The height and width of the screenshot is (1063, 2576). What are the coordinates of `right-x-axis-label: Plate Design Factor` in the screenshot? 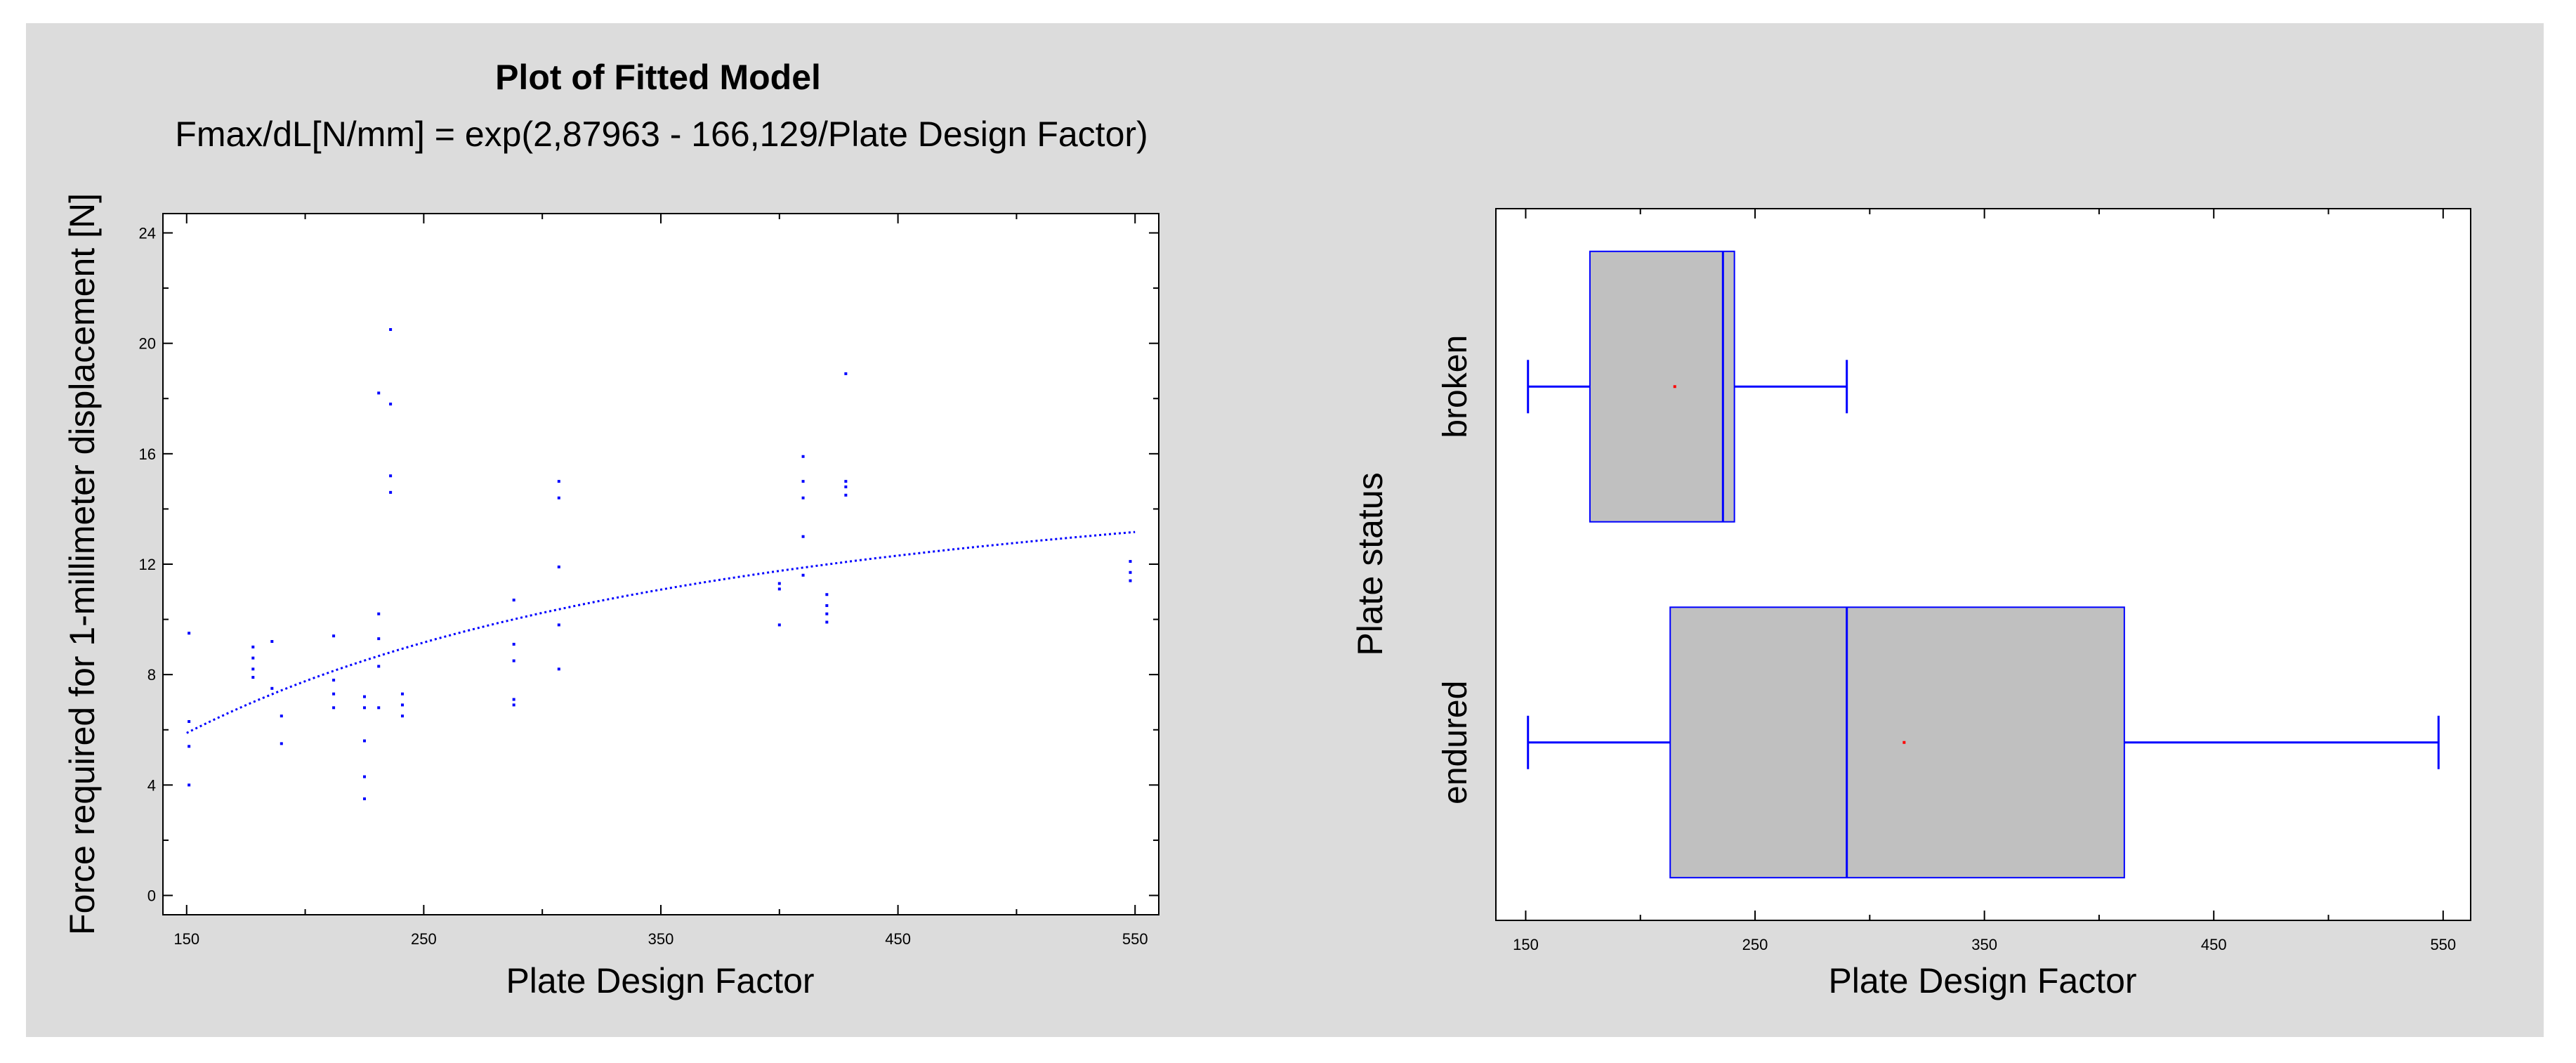 It's located at (1982, 980).